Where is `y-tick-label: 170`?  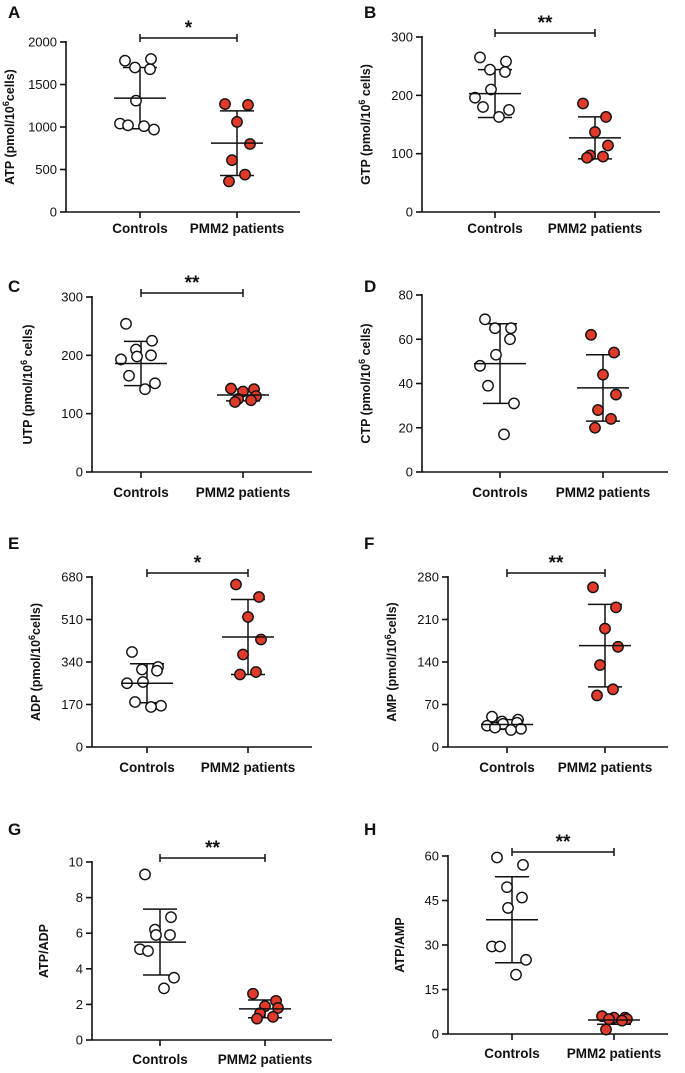
y-tick-label: 170 is located at coordinates (72, 704).